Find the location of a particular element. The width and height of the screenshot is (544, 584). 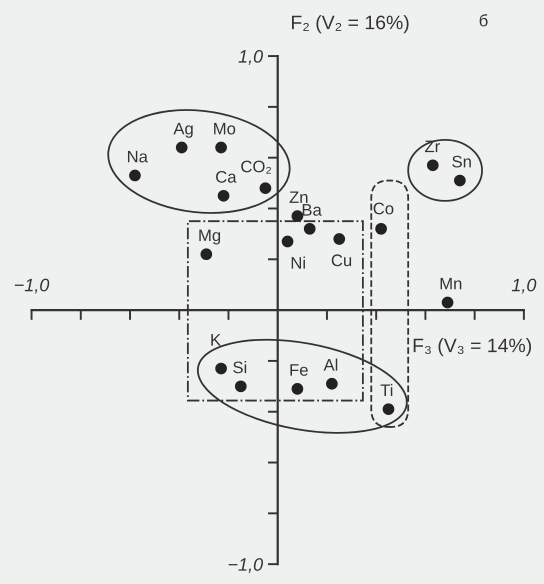

annotation: Ni is located at coordinates (298, 262).